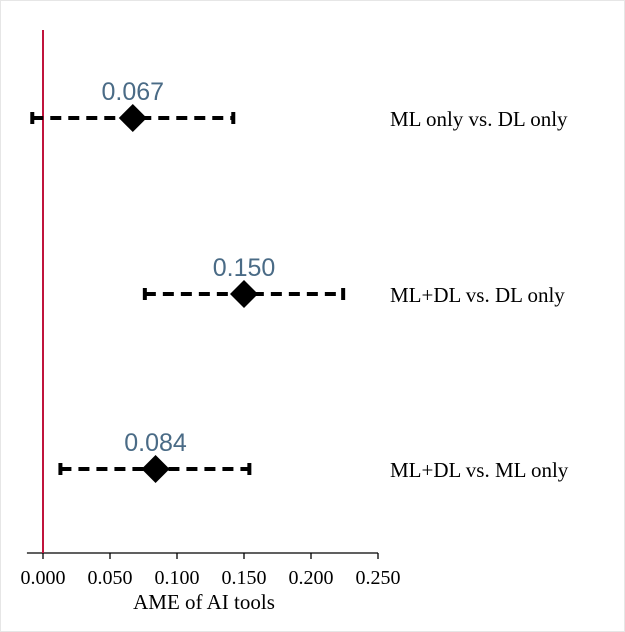 This screenshot has height=632, width=625. Describe the element at coordinates (311, 578) in the screenshot. I see `x-tick-label: 0.200` at that location.